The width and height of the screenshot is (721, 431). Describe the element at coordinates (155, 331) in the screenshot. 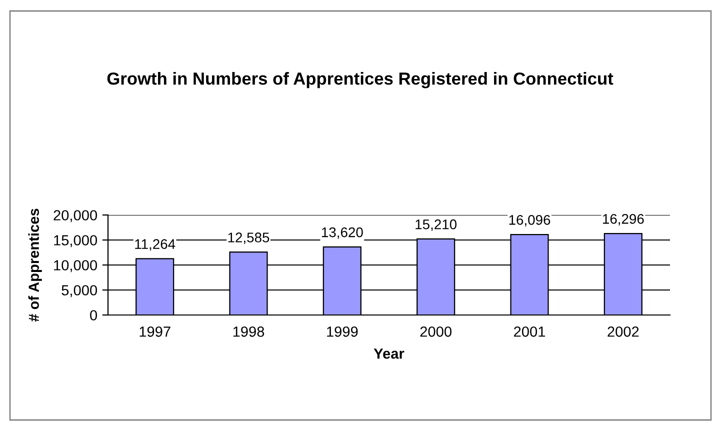

I see `x-tick-label: 1997` at that location.